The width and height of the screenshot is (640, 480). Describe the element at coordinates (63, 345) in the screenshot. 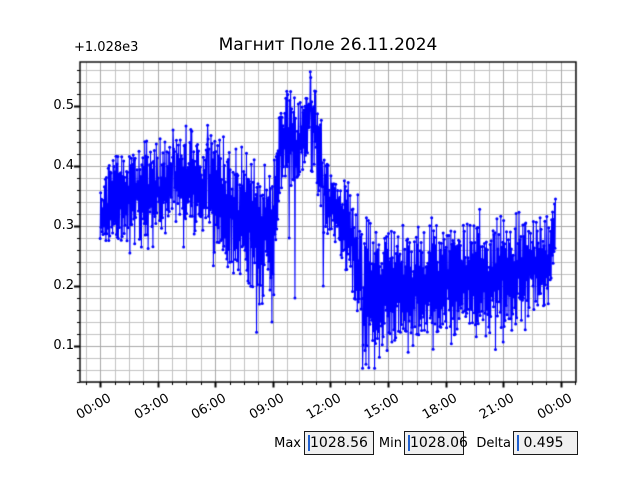

I see `y-tick-label: 0.1` at that location.